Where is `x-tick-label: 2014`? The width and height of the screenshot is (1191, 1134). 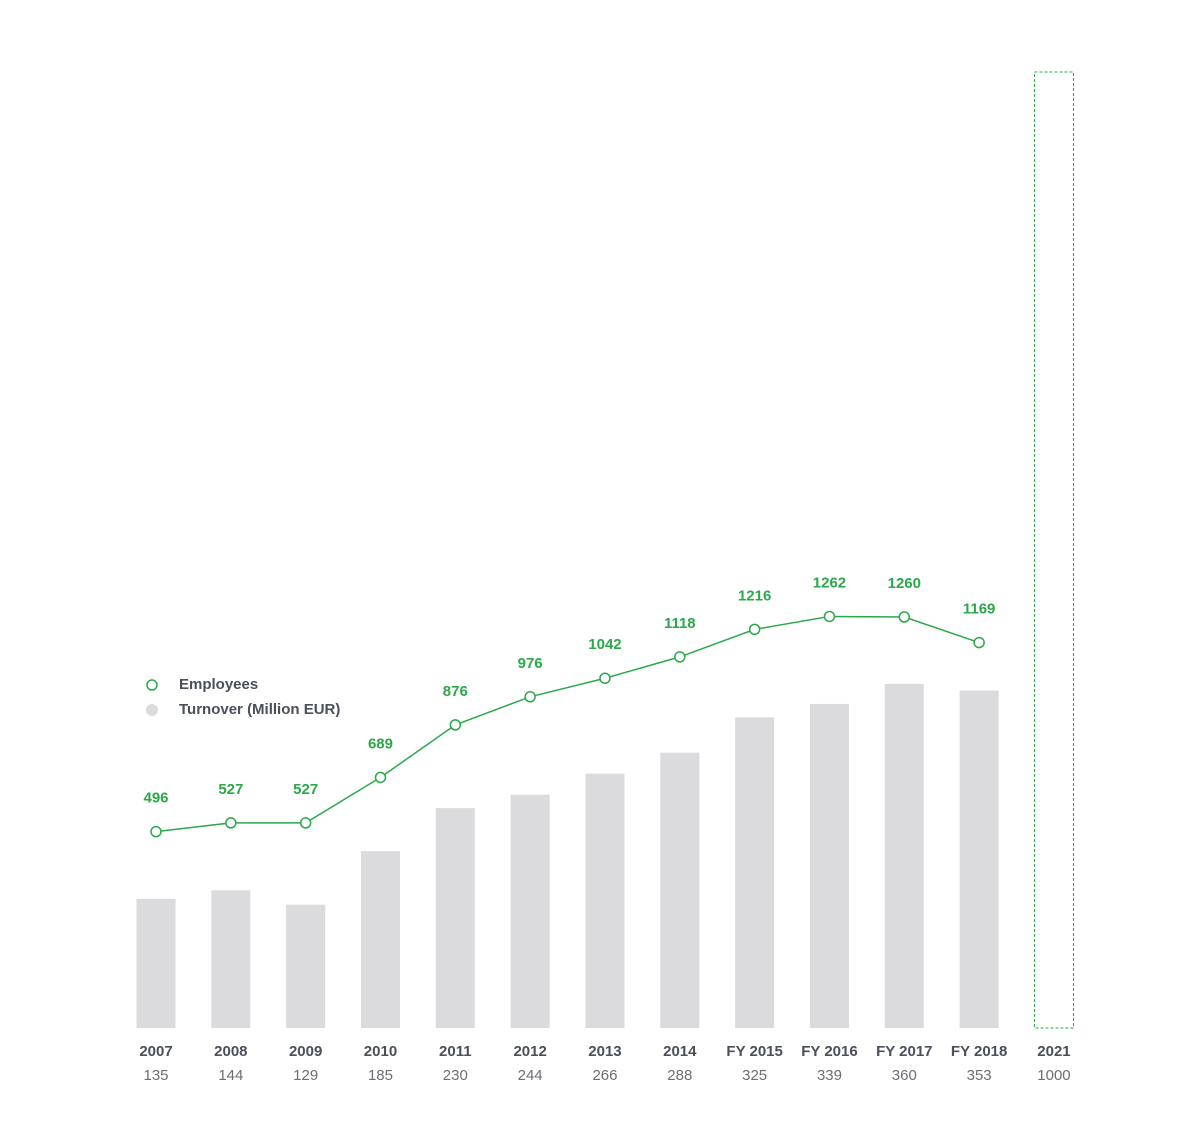 x-tick-label: 2014 is located at coordinates (680, 1051).